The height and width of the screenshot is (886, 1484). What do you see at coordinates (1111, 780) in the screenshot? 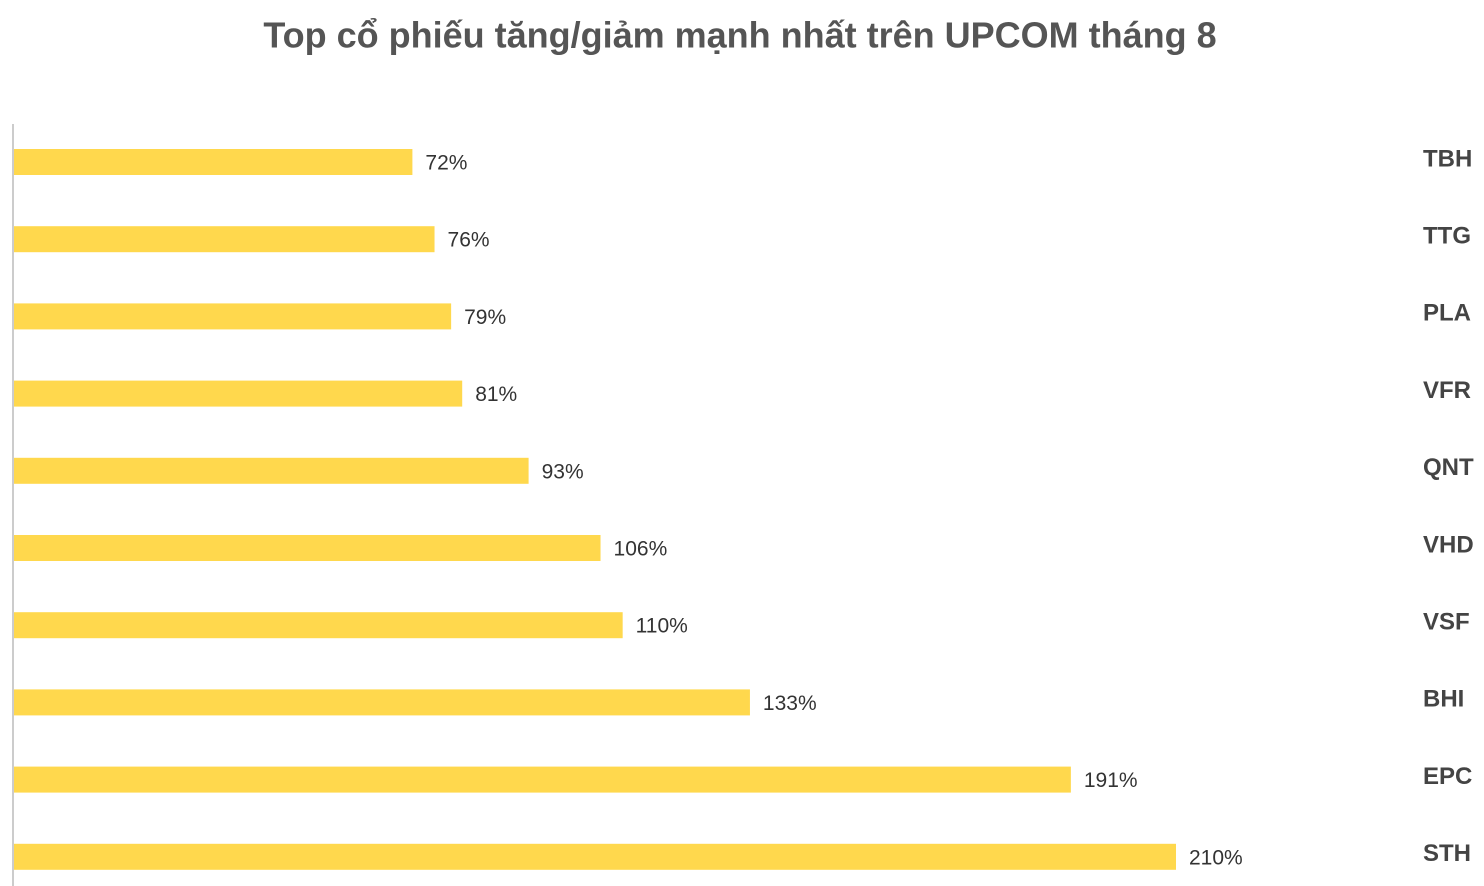
I see `value-label: 191%` at bounding box center [1111, 780].